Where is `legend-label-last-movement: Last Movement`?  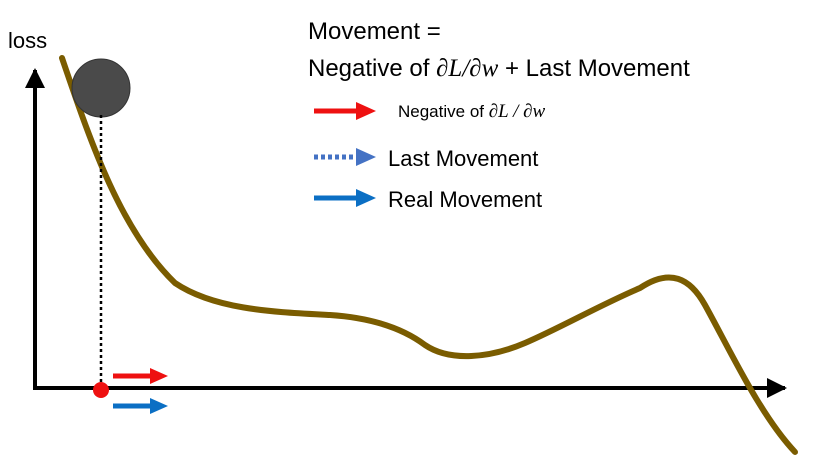
legend-label-last-movement: Last Movement is located at coordinates (463, 158).